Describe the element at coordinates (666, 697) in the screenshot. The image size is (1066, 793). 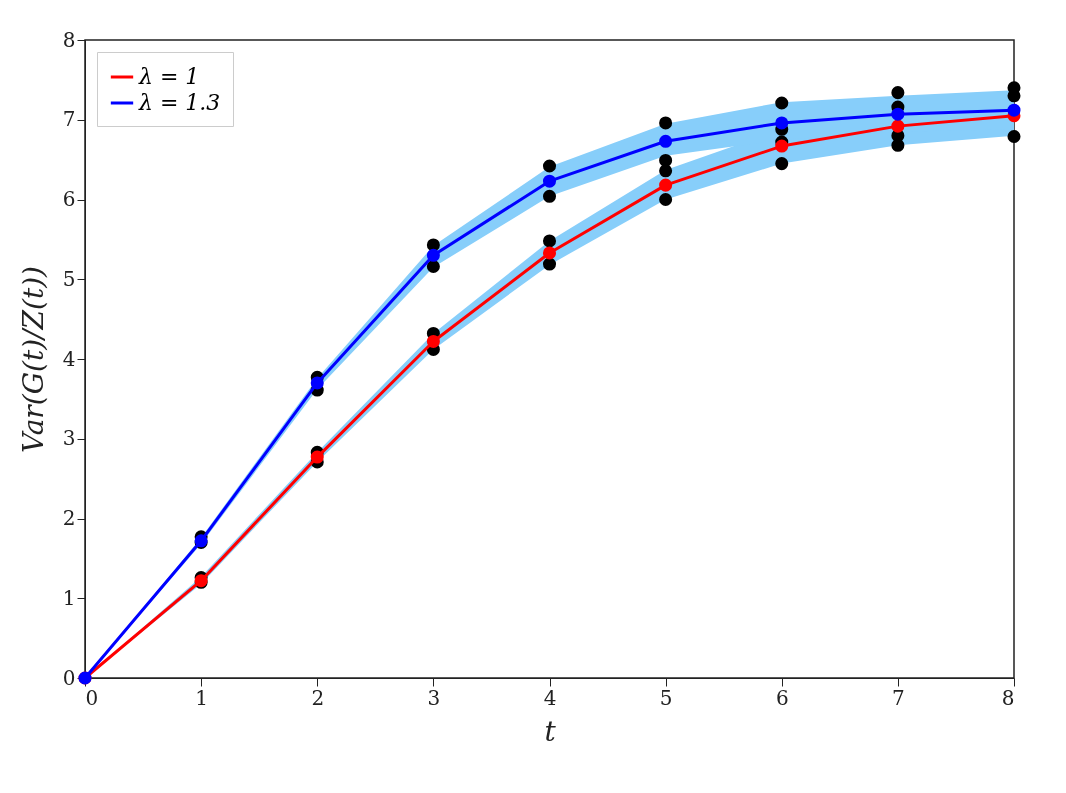
I see `x-tick-label: 5` at that location.